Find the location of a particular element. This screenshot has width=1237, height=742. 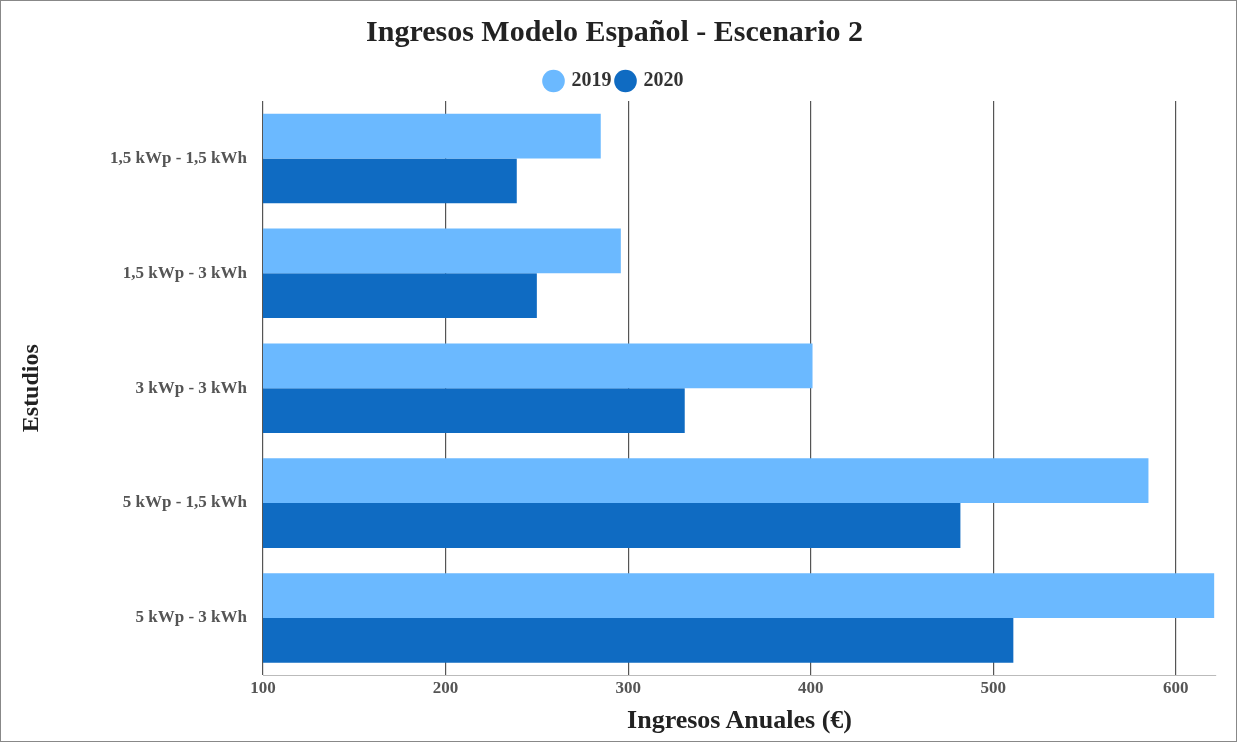

legend-label: 2020 is located at coordinates (663, 79).